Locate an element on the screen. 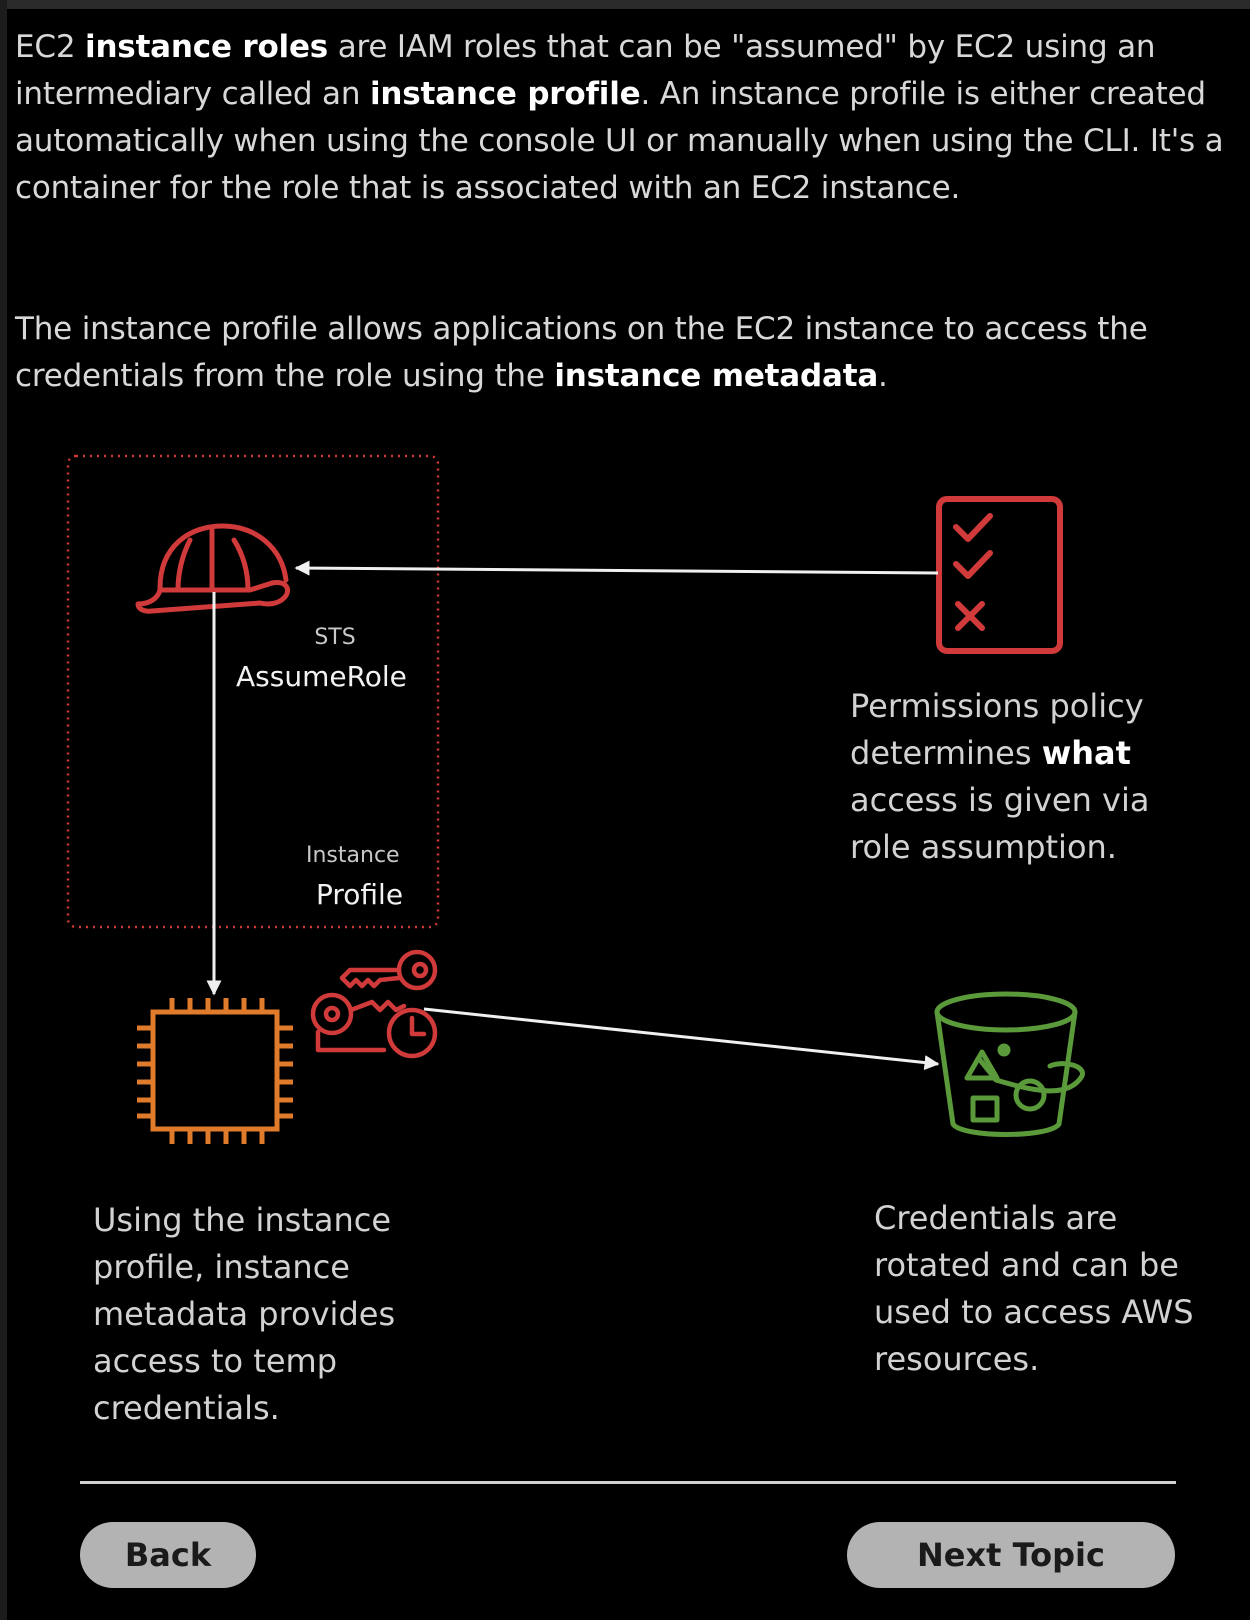 The height and width of the screenshot is (1620, 1250). instance-label: Instance is located at coordinates (353, 855).